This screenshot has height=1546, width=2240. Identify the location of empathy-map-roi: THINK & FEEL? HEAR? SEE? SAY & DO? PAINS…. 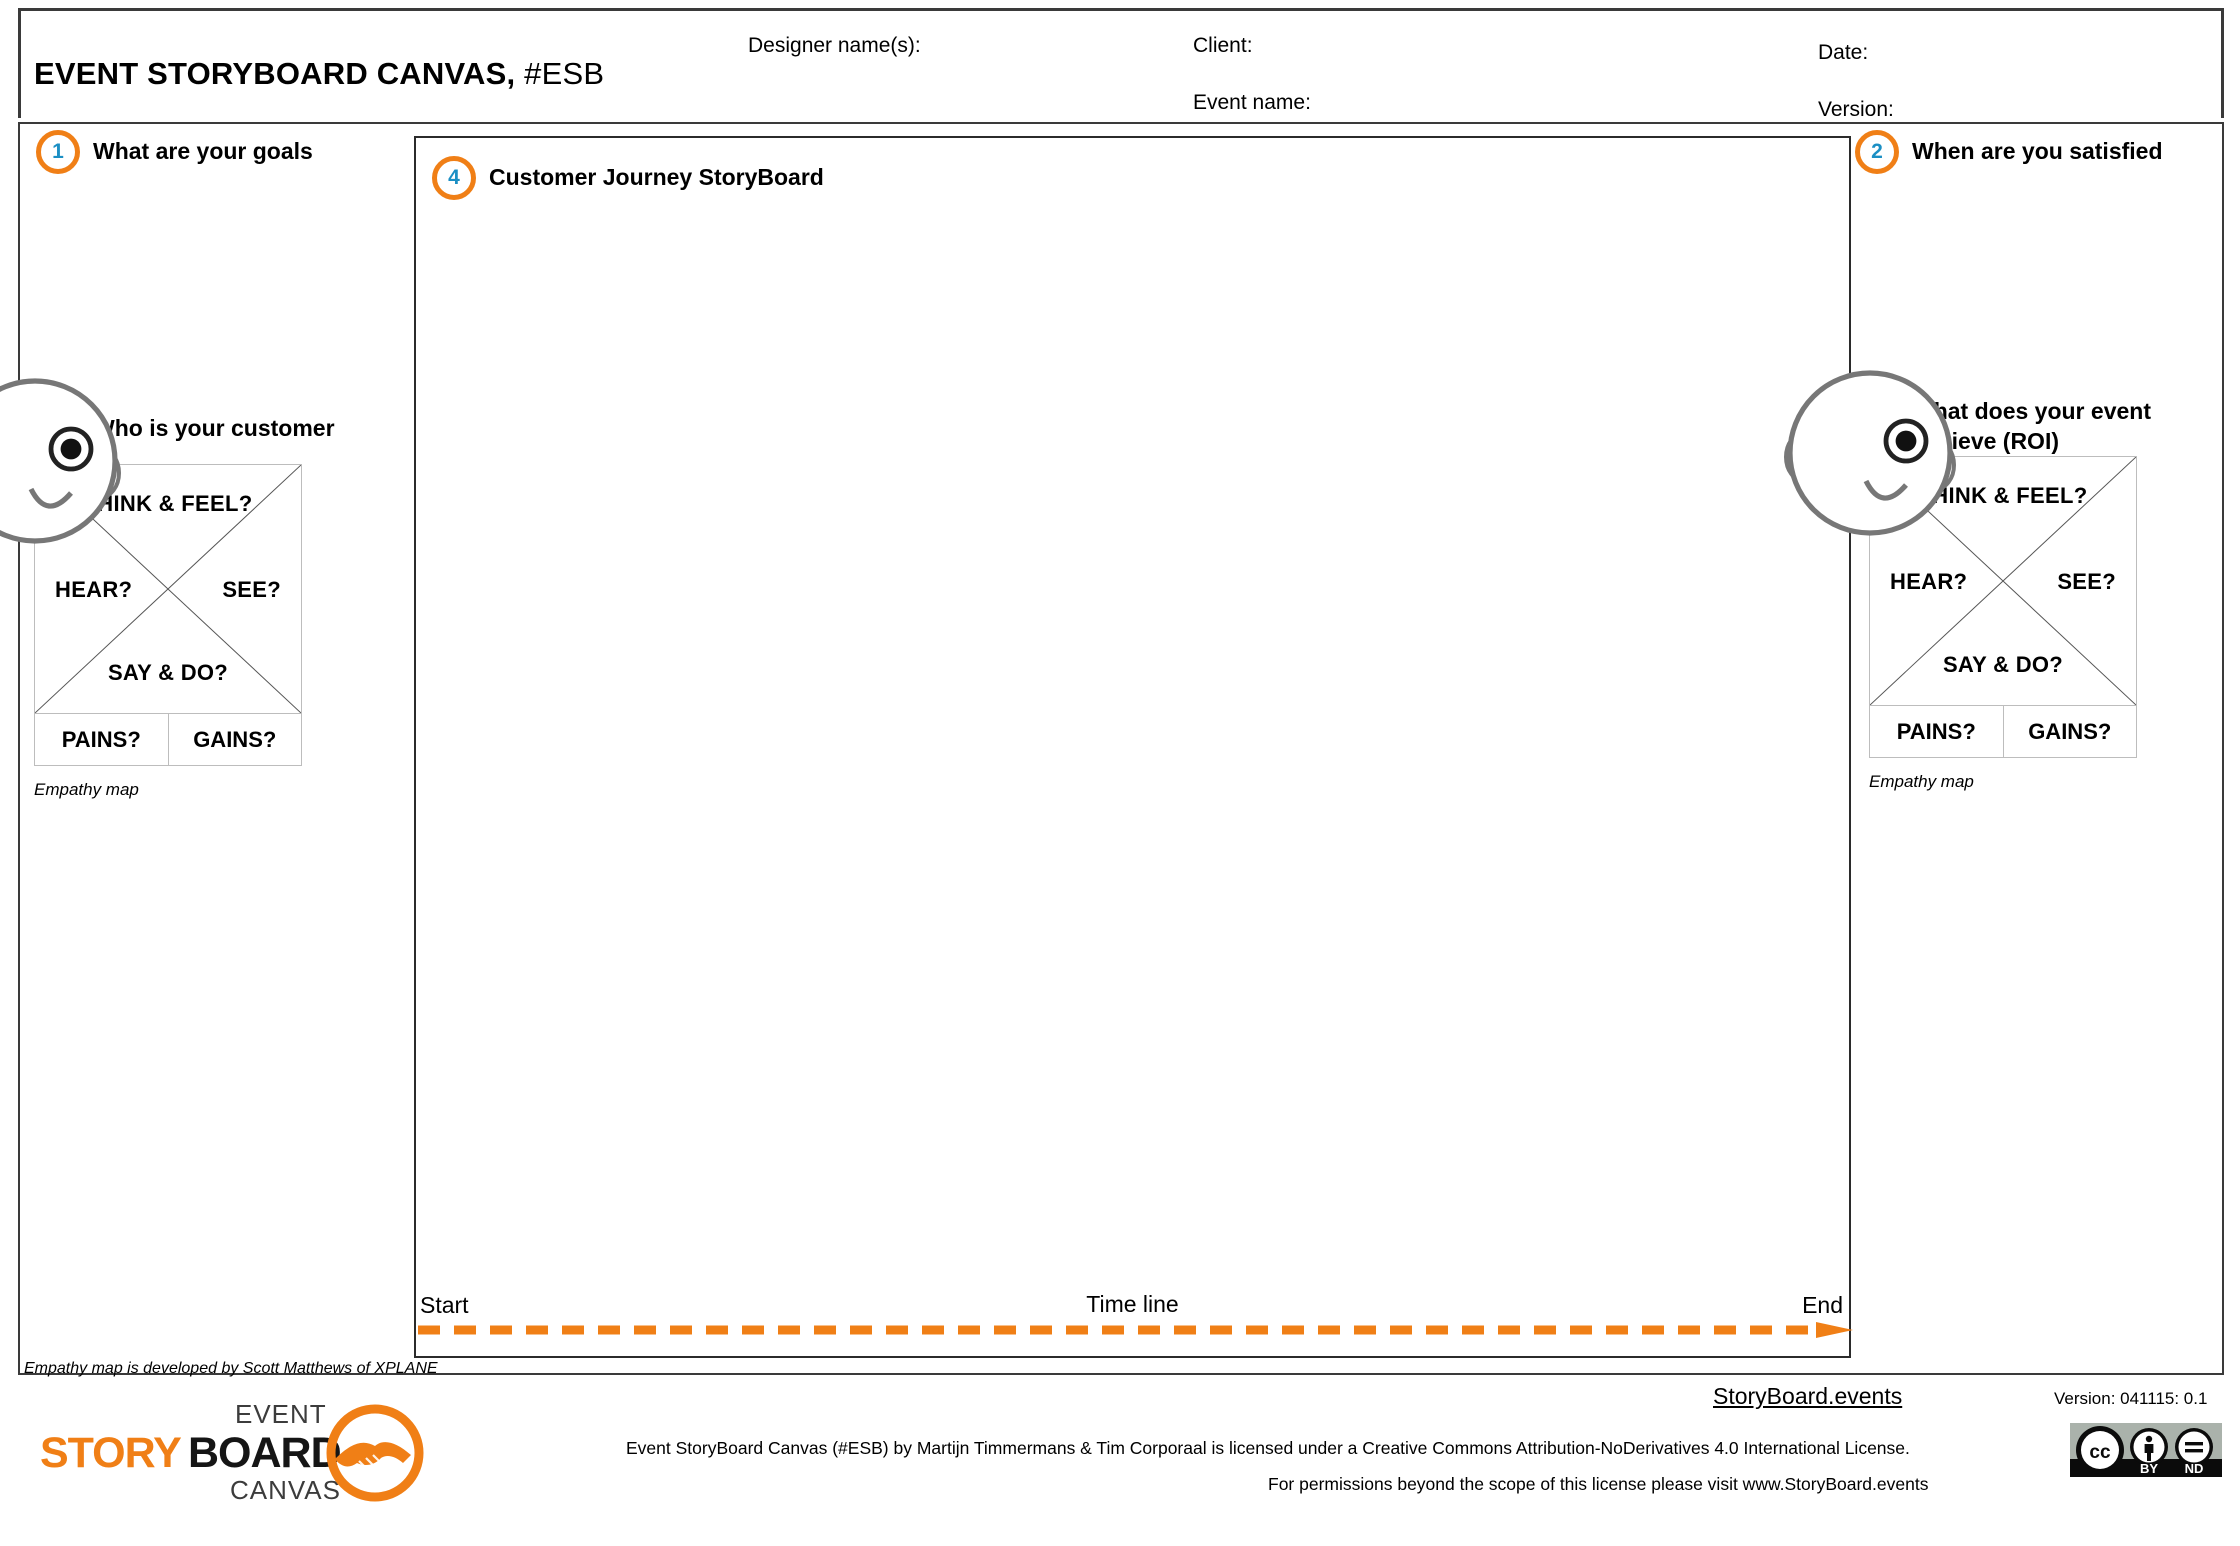
(1960, 581).